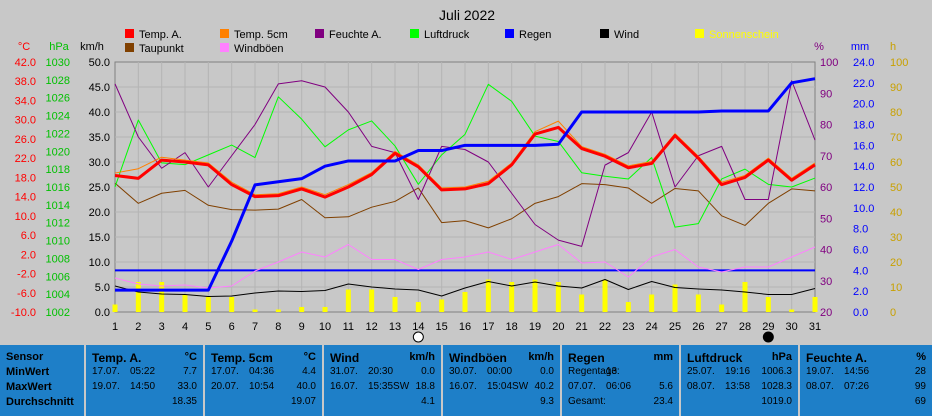  What do you see at coordinates (190, 357) in the screenshot?
I see `panel-unit: °C` at bounding box center [190, 357].